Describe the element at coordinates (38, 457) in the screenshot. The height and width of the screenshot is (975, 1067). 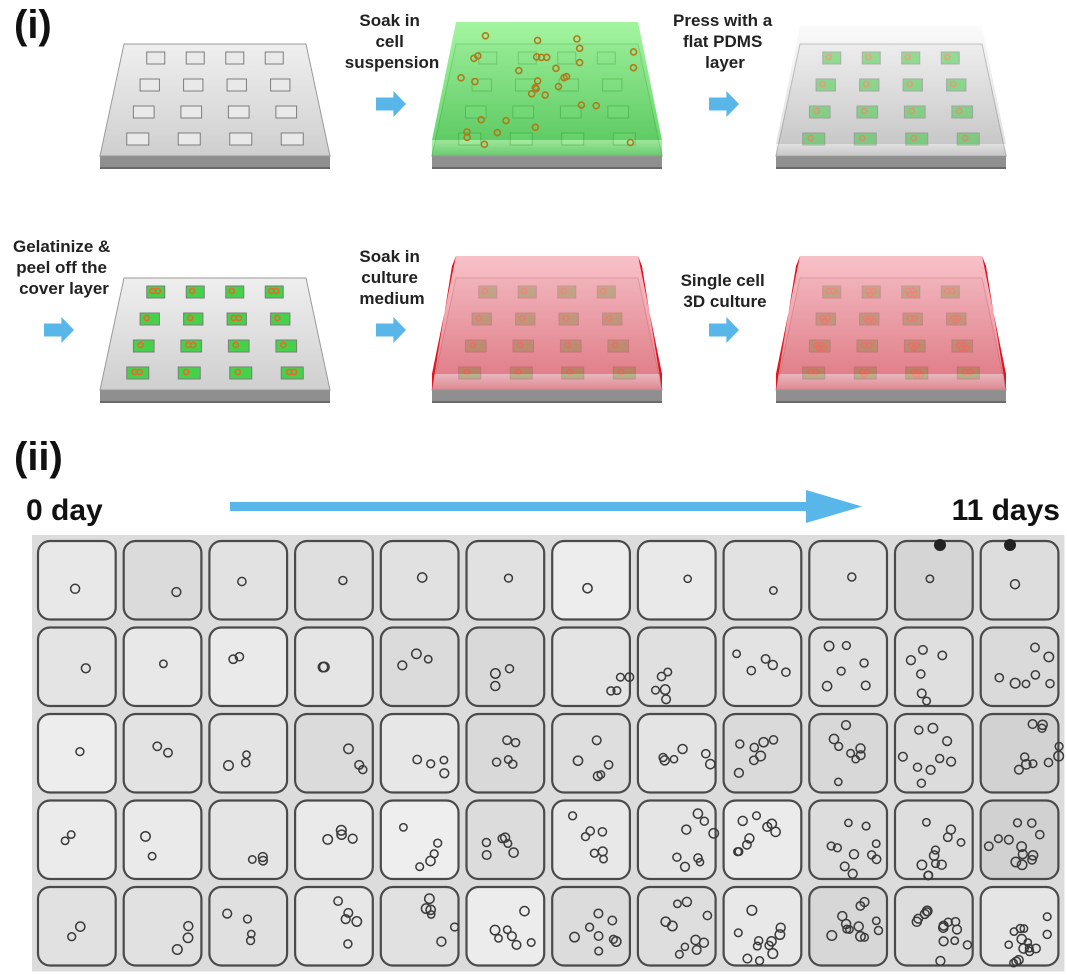
I see `panel-ii-label: (ii)` at that location.